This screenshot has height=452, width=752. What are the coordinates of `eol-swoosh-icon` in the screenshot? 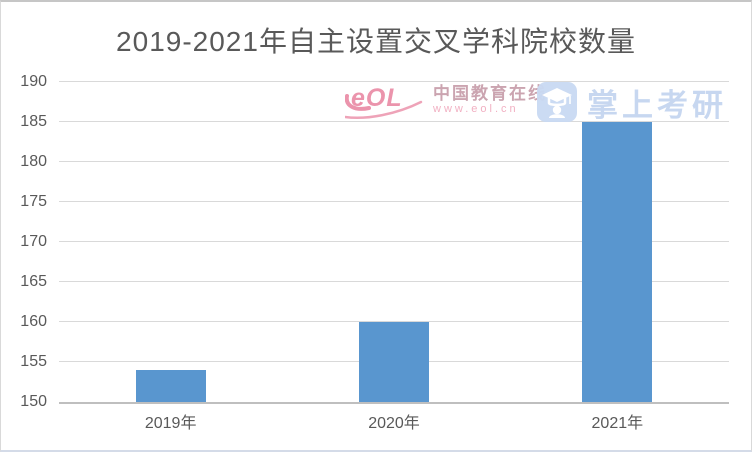 It's located at (384, 106).